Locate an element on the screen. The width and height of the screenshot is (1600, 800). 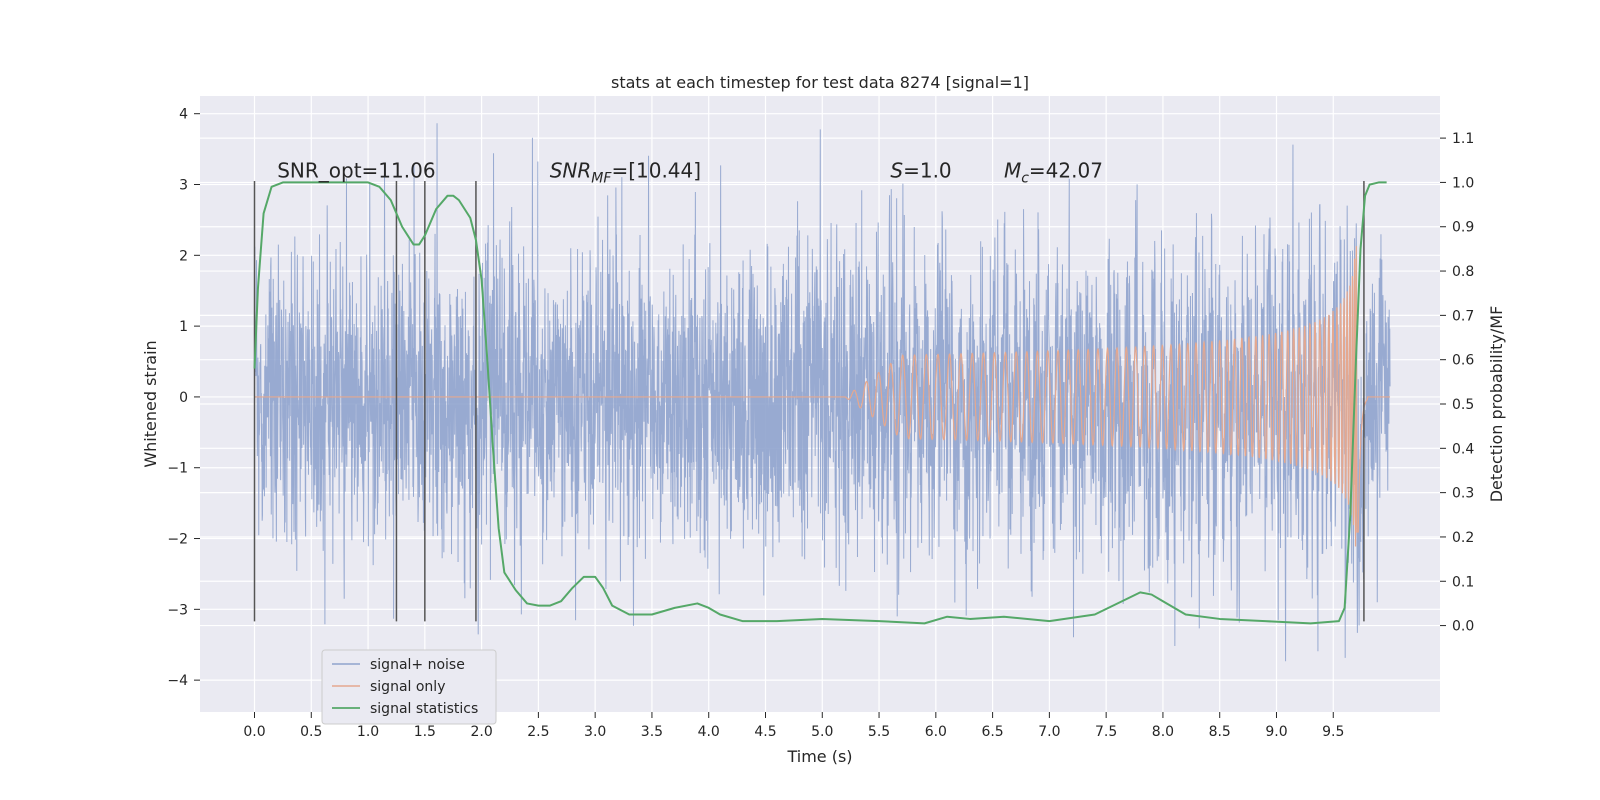
y-right-axis-ticks: 1.1 1.0 0.9 0.8 0.7 0.6 0.5 0.4 0.3 0.2 0.1 0.0 is located at coordinates (1457, 383).